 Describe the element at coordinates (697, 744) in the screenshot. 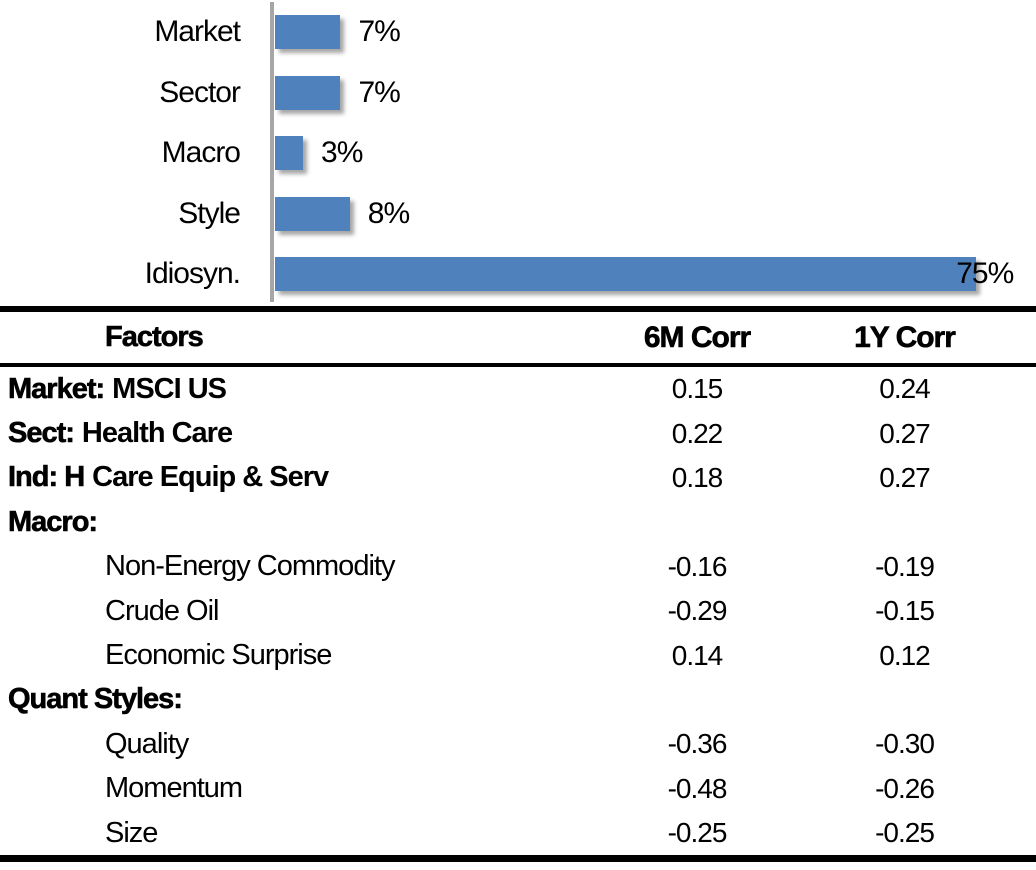

I see `cell-6m-corr: -0.36` at that location.